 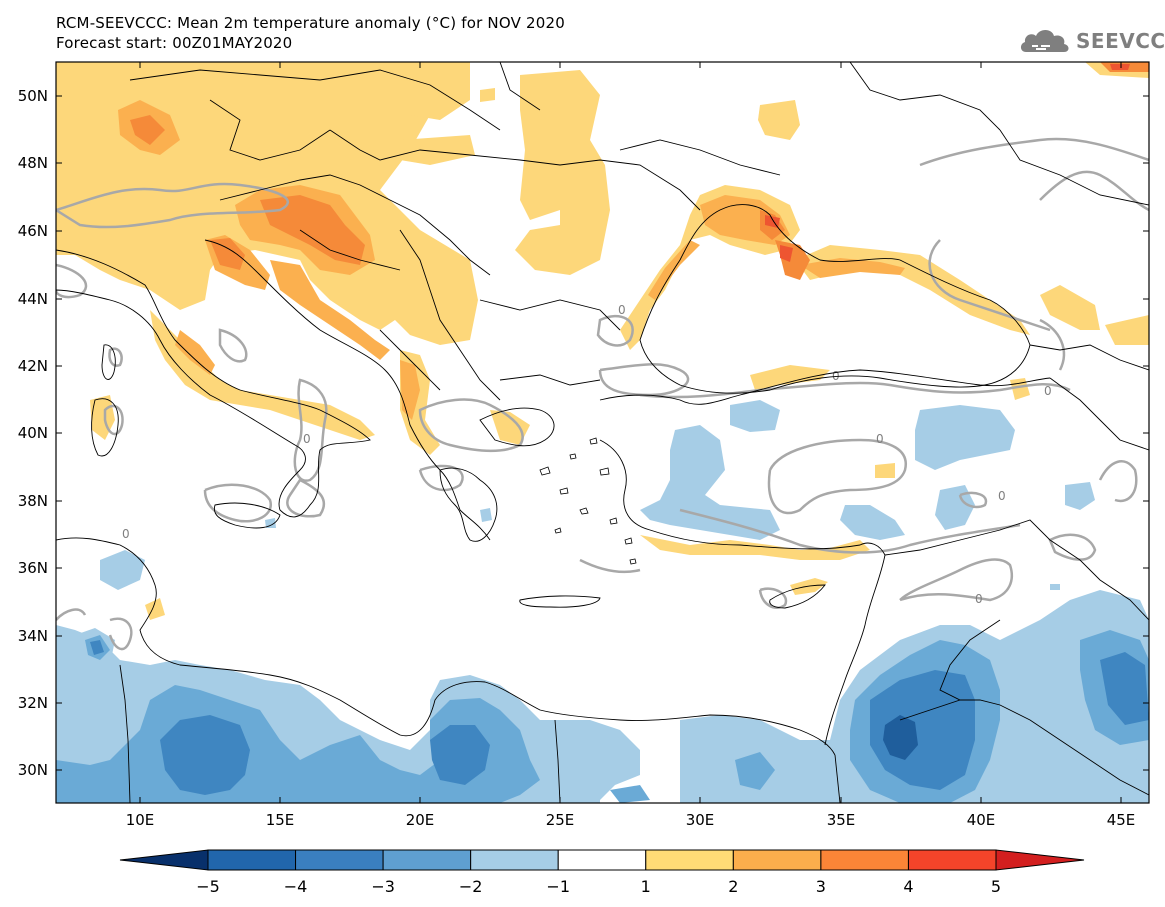 I want to click on lat-tick-label: 38N, so click(x=33, y=501).